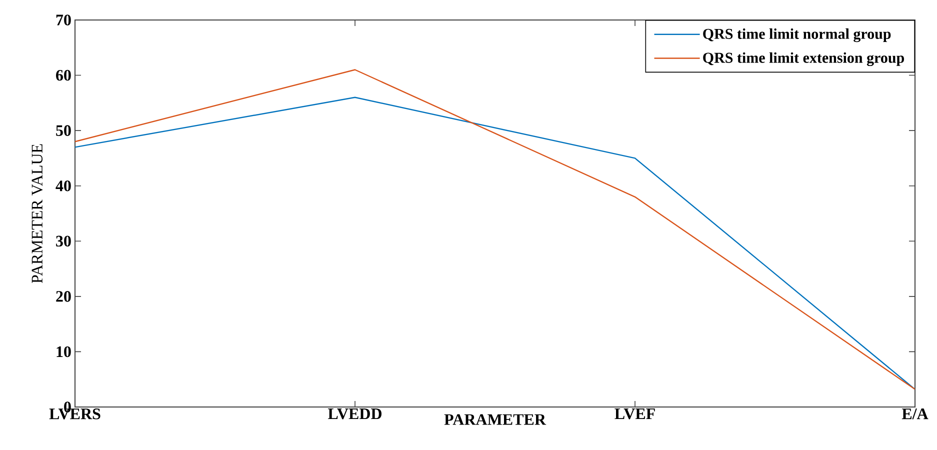 The image size is (937, 450). I want to click on y-tick-label: 60, so click(63, 75).